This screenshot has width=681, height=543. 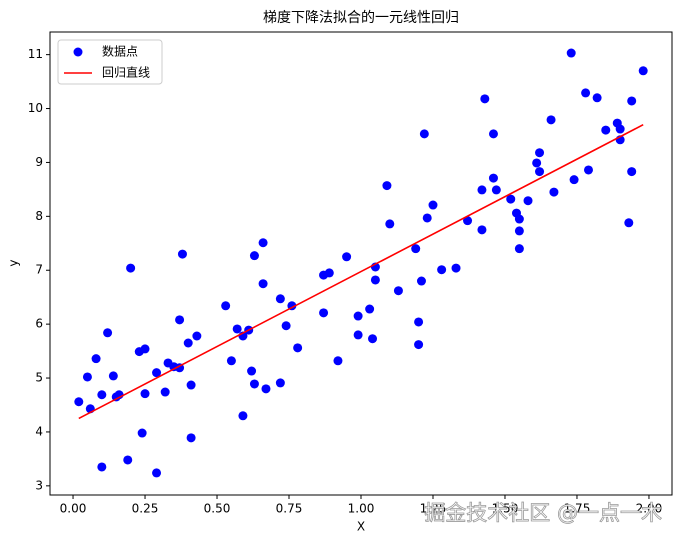 What do you see at coordinates (361, 527) in the screenshot?
I see `x-axis-label: X` at bounding box center [361, 527].